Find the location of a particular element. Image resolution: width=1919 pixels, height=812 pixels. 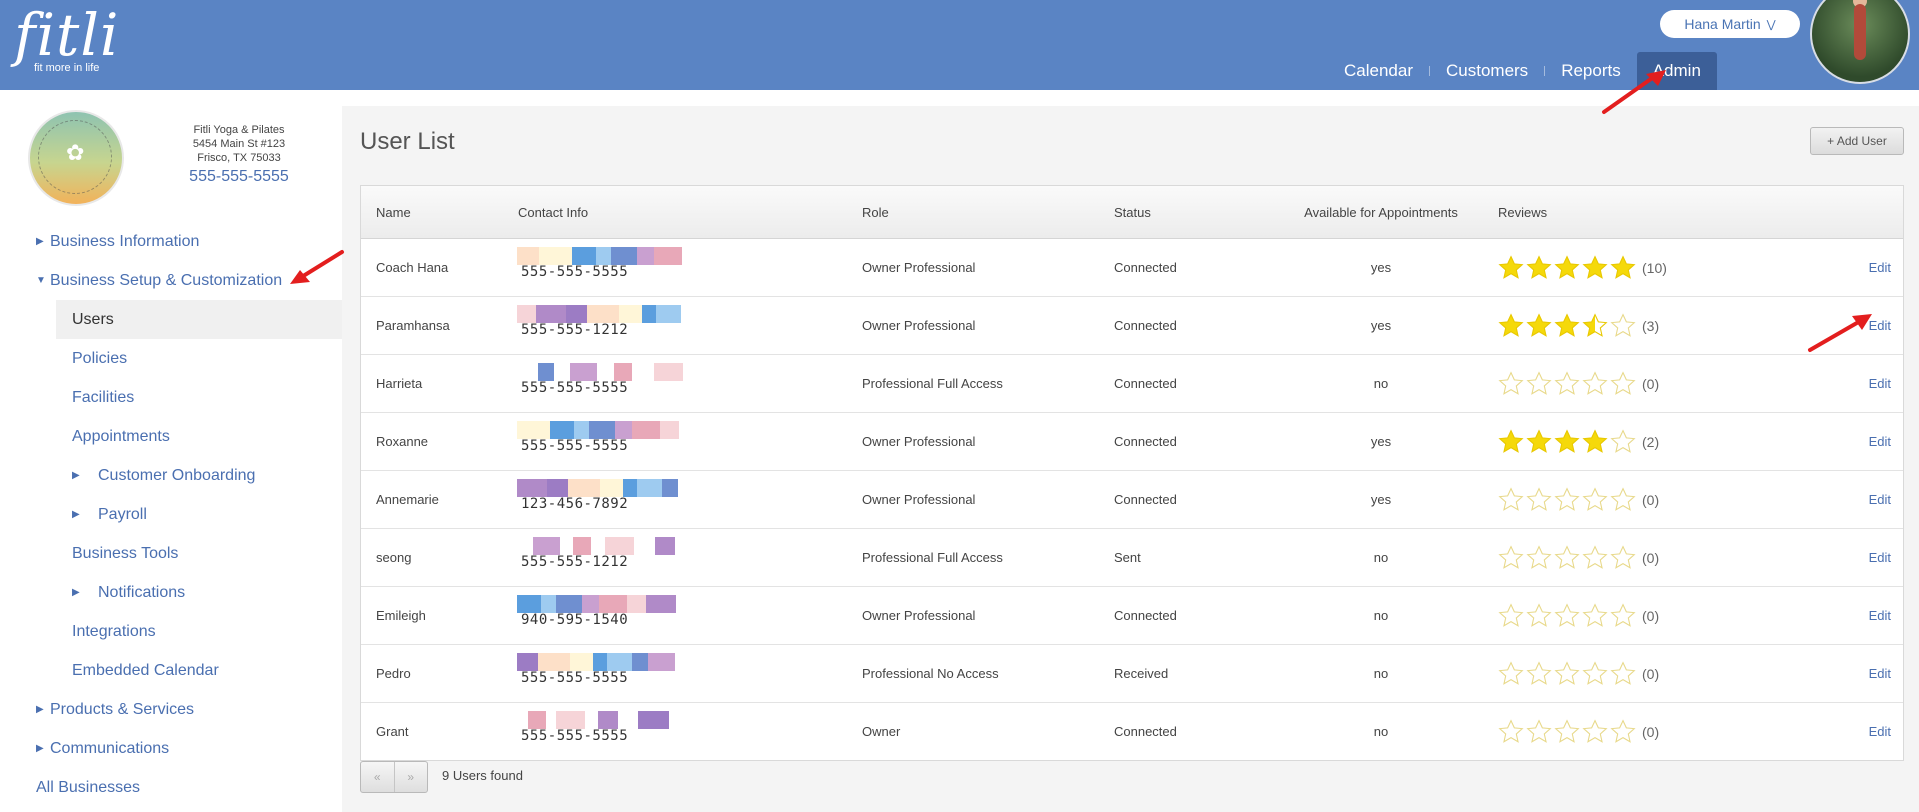

sidebar-item-embedded-calendar: Embedded Calendar is located at coordinates (171, 670).